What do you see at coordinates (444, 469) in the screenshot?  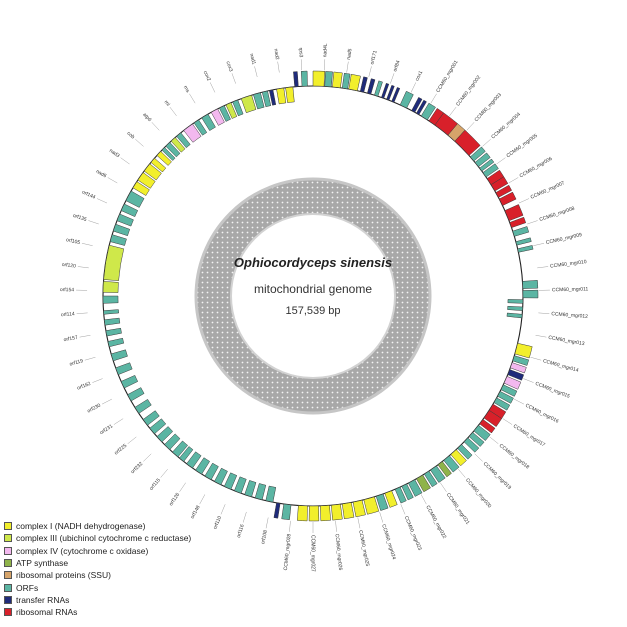 I see `gene-block-atp` at bounding box center [444, 469].